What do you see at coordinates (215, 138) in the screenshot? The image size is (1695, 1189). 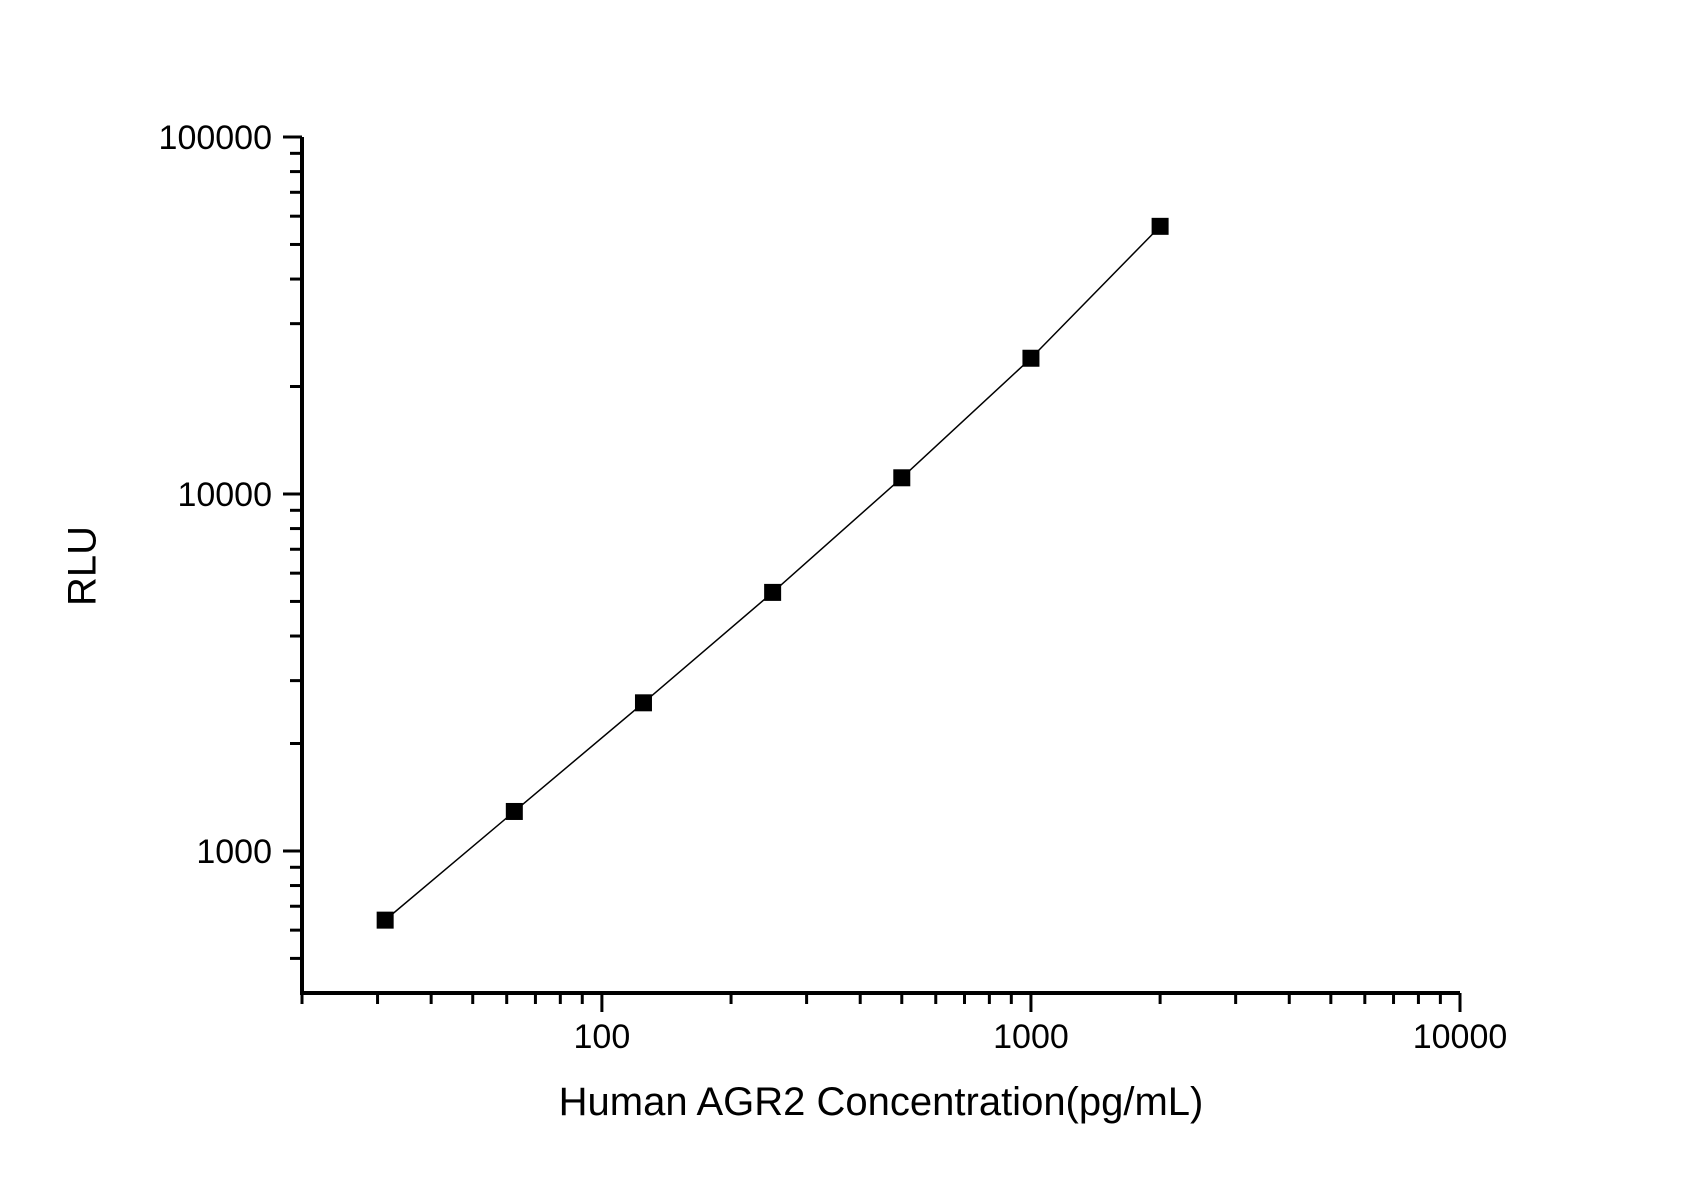 I see `y-tick-label: 100000` at bounding box center [215, 138].